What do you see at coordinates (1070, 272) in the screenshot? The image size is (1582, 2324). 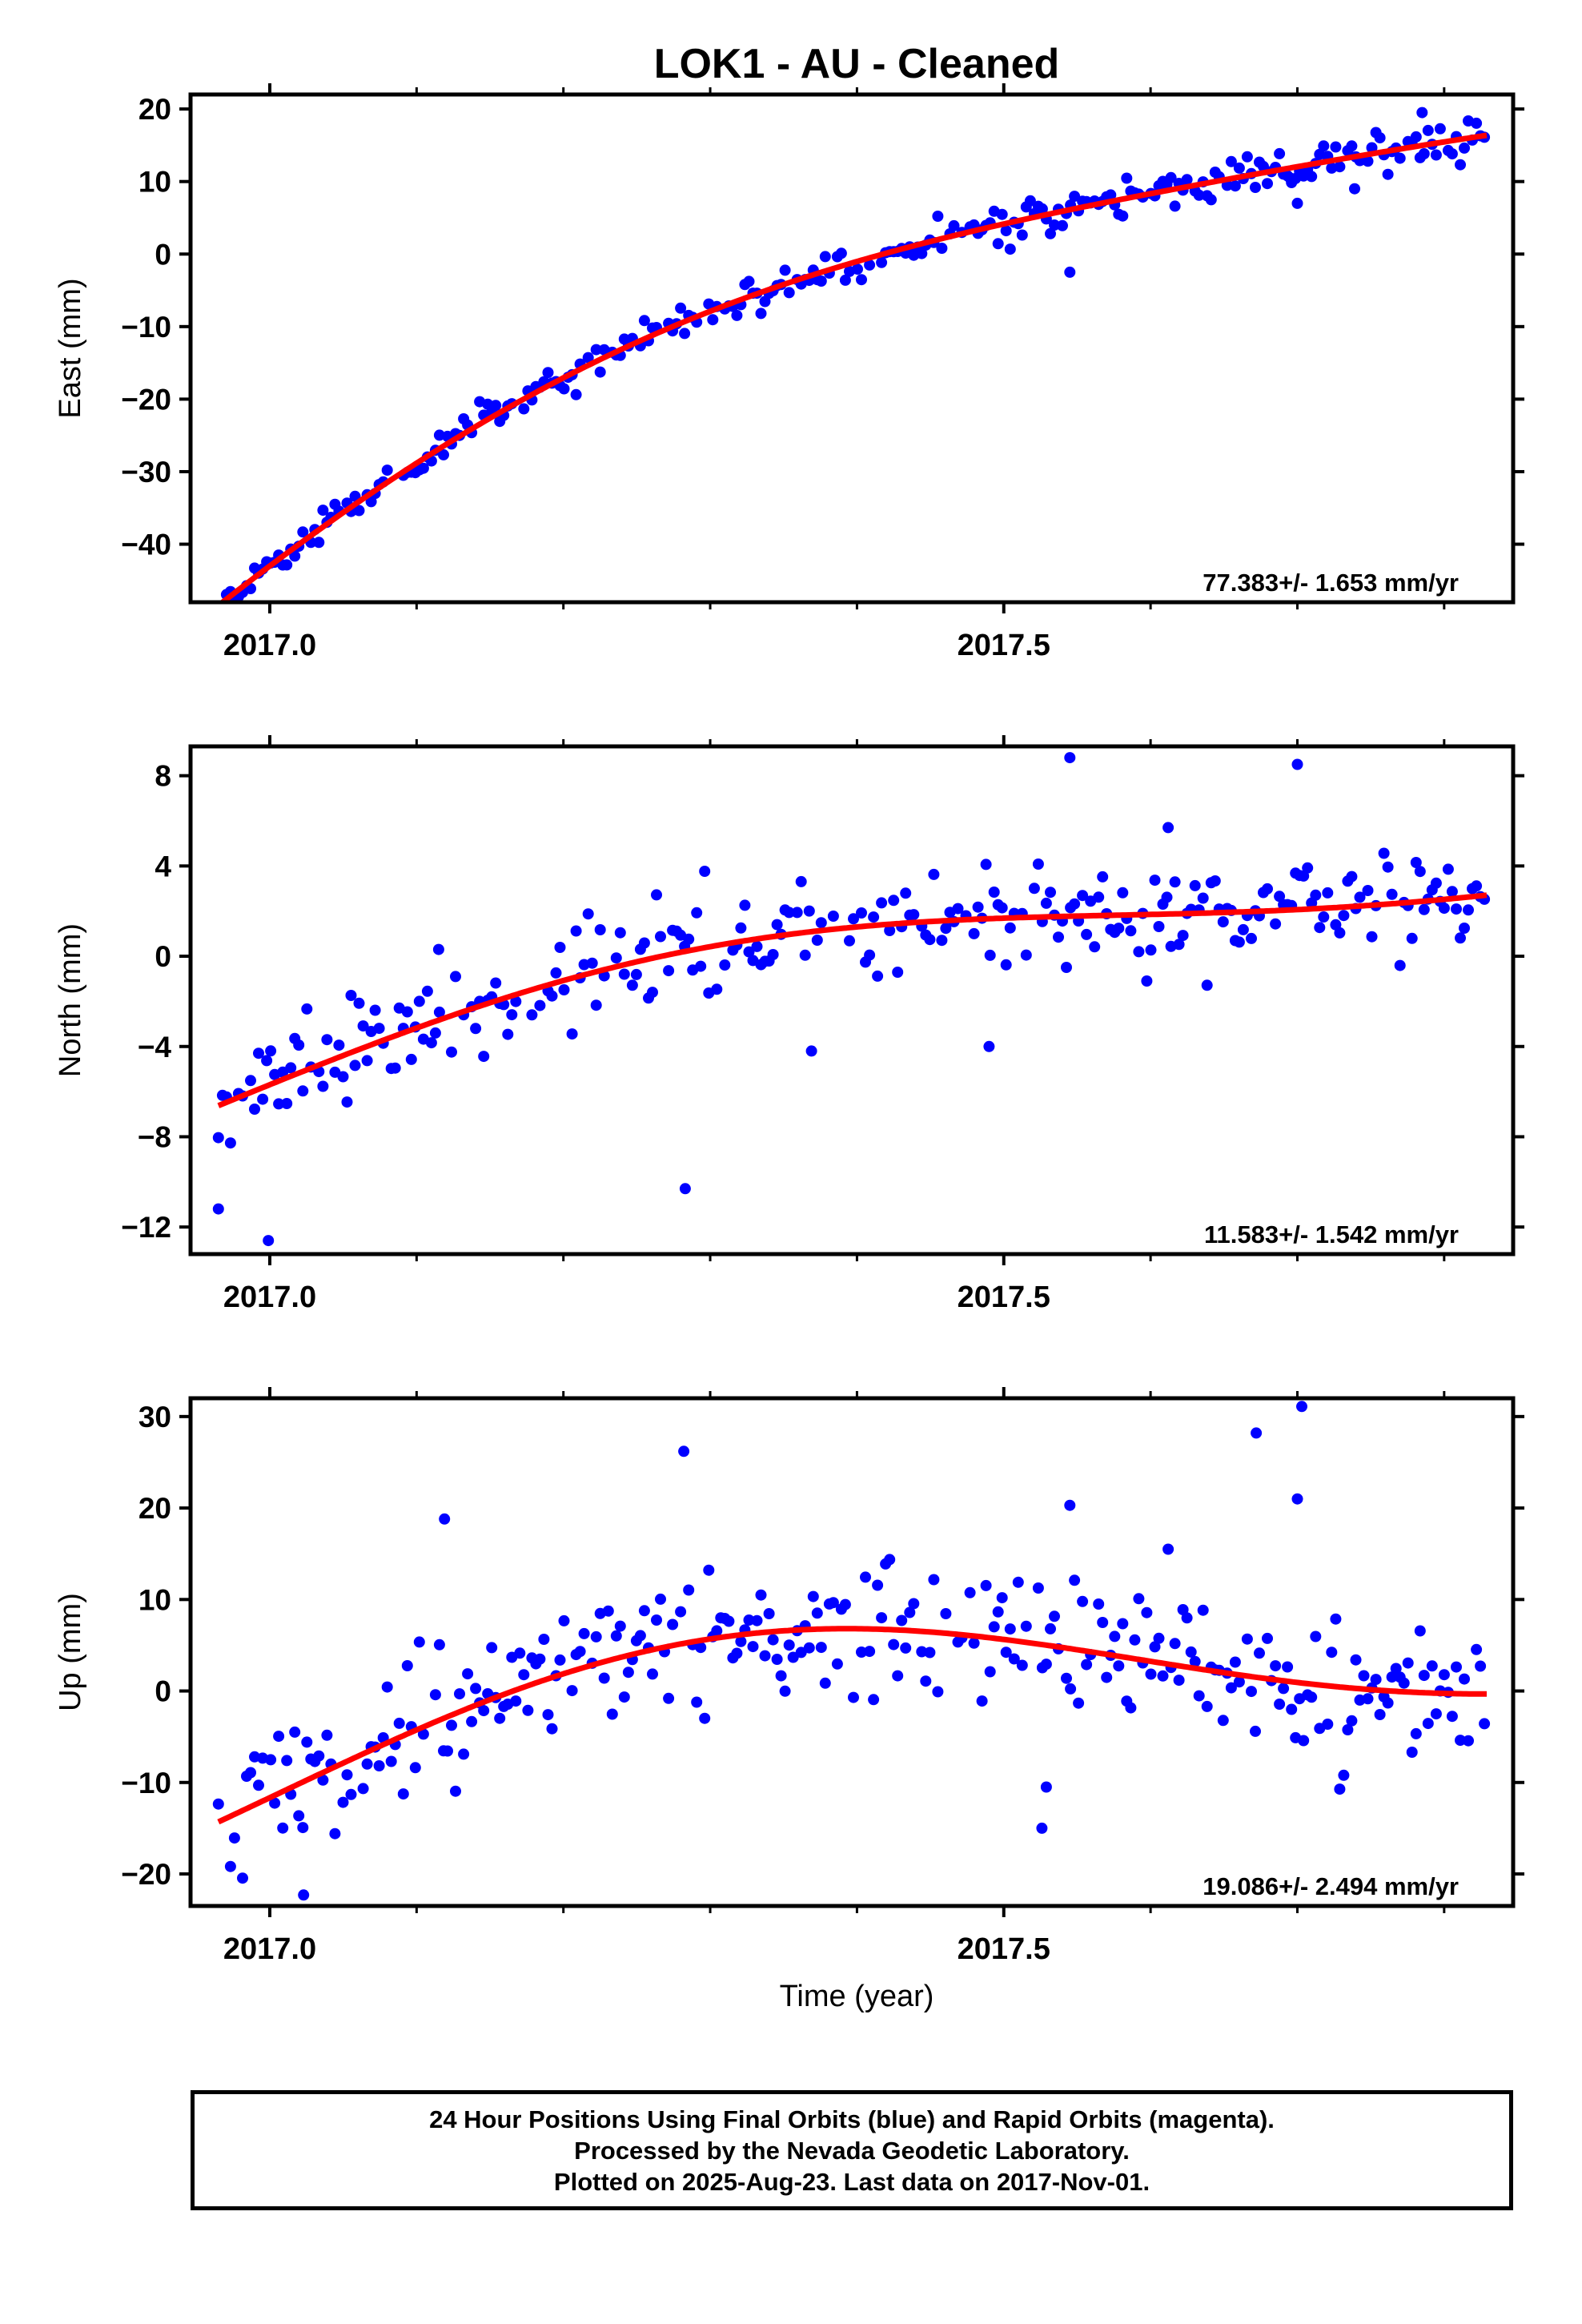 I see `east-outlier-point` at bounding box center [1070, 272].